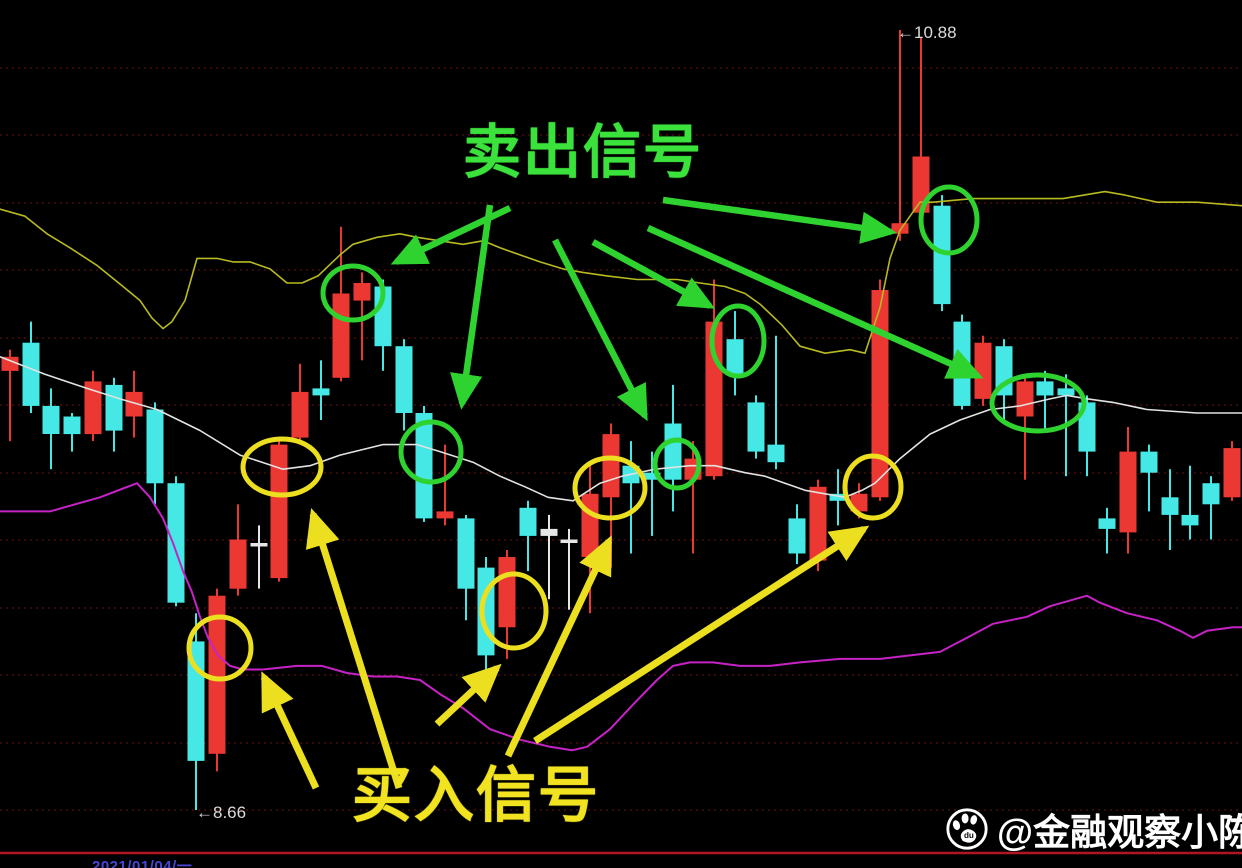  What do you see at coordinates (1119, 832) in the screenshot?
I see `watermark-text: @金融观察小陈` at bounding box center [1119, 832].